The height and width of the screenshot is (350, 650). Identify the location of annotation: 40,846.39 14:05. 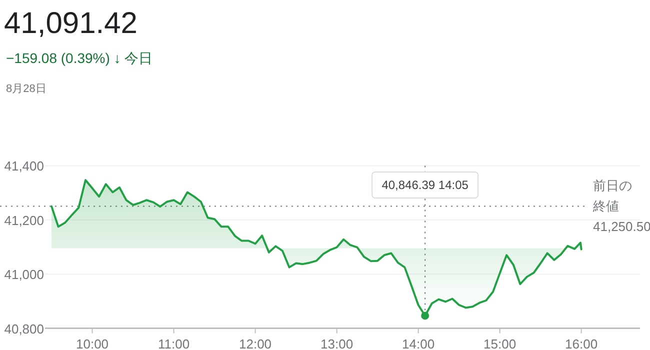
(425, 185).